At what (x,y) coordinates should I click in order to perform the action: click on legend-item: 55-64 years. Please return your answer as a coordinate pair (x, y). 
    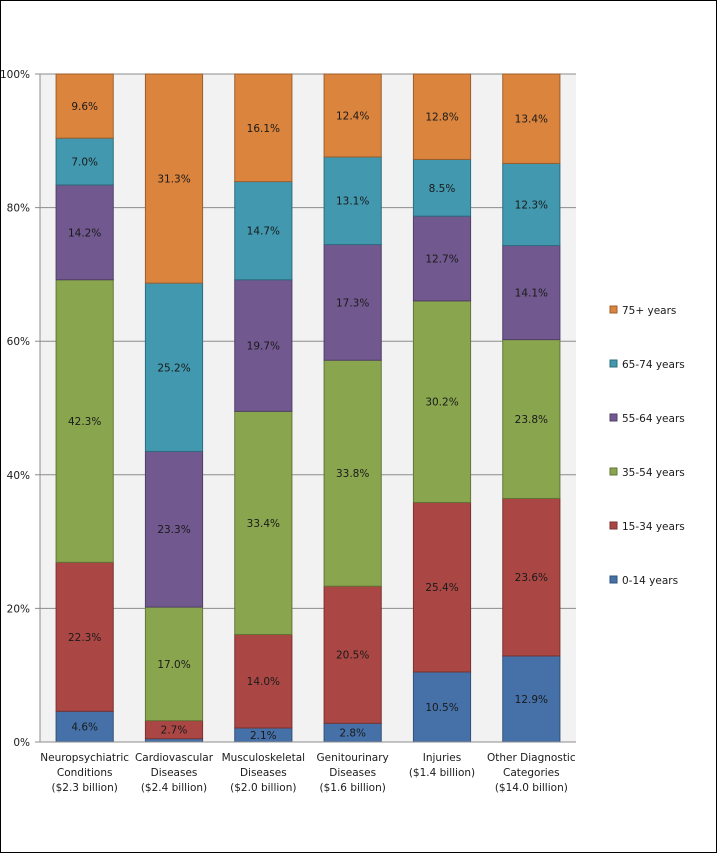
    Looking at the image, I should click on (647, 419).